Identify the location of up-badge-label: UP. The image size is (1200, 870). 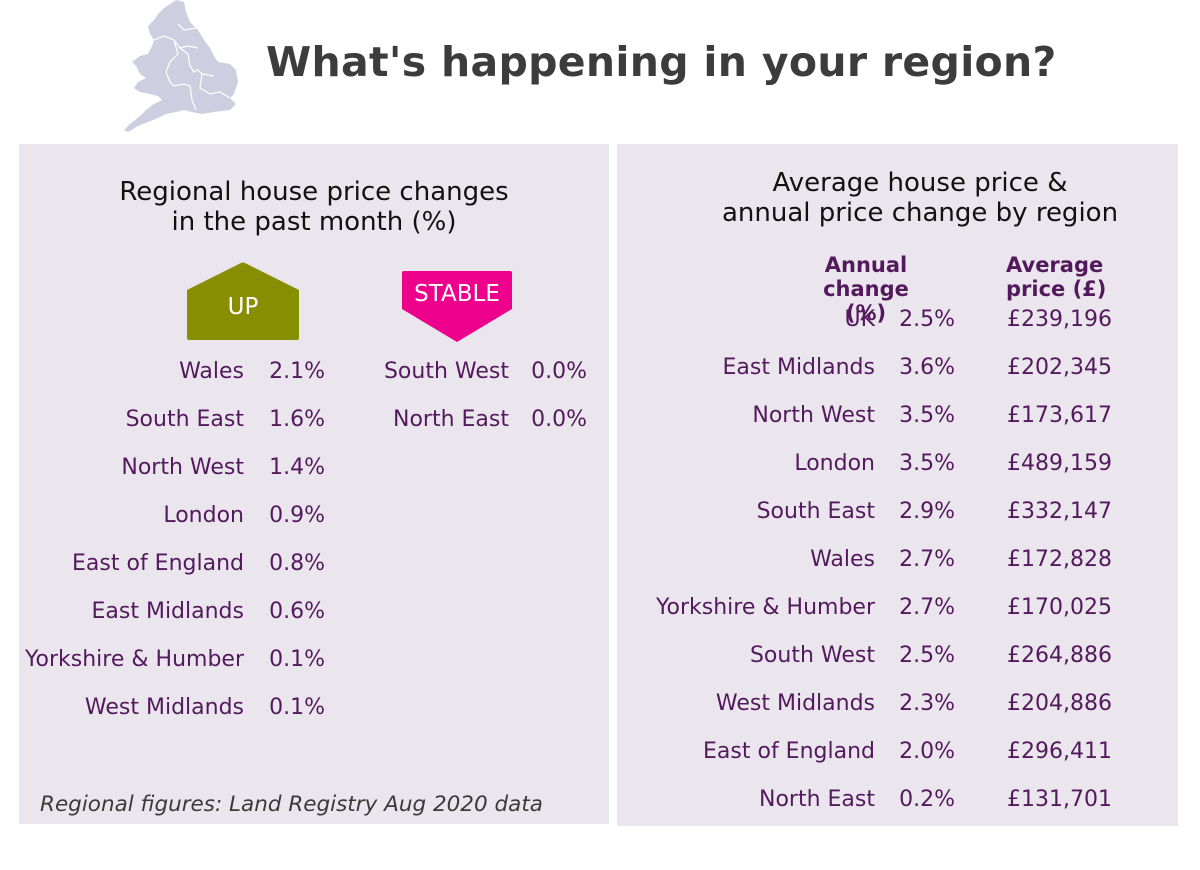
(243, 307).